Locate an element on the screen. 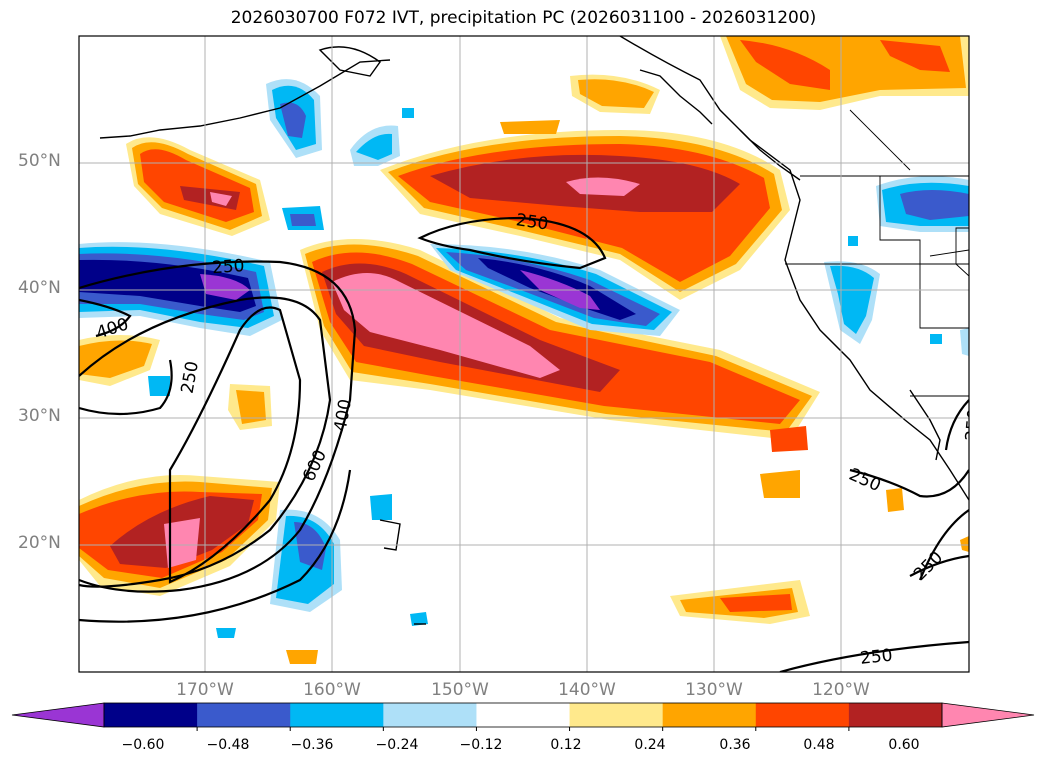  colorbar-tick-label: −0.12 is located at coordinates (481, 745).